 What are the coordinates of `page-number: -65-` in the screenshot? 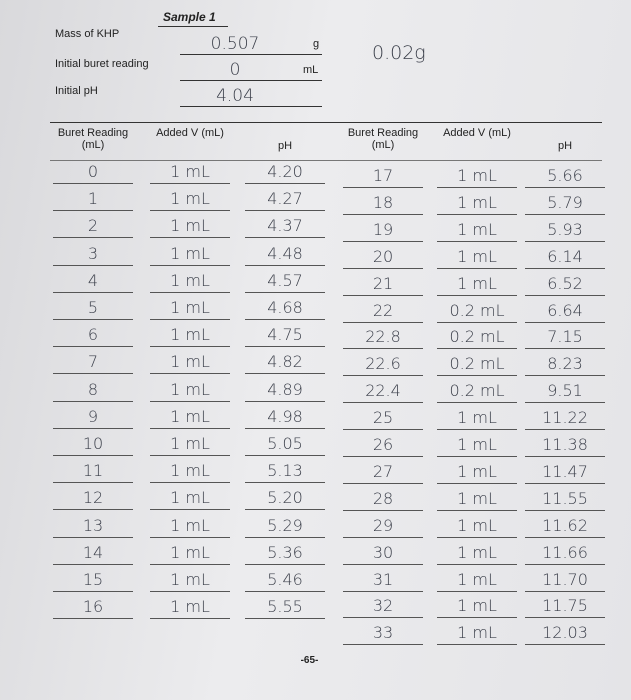 It's located at (309, 660).